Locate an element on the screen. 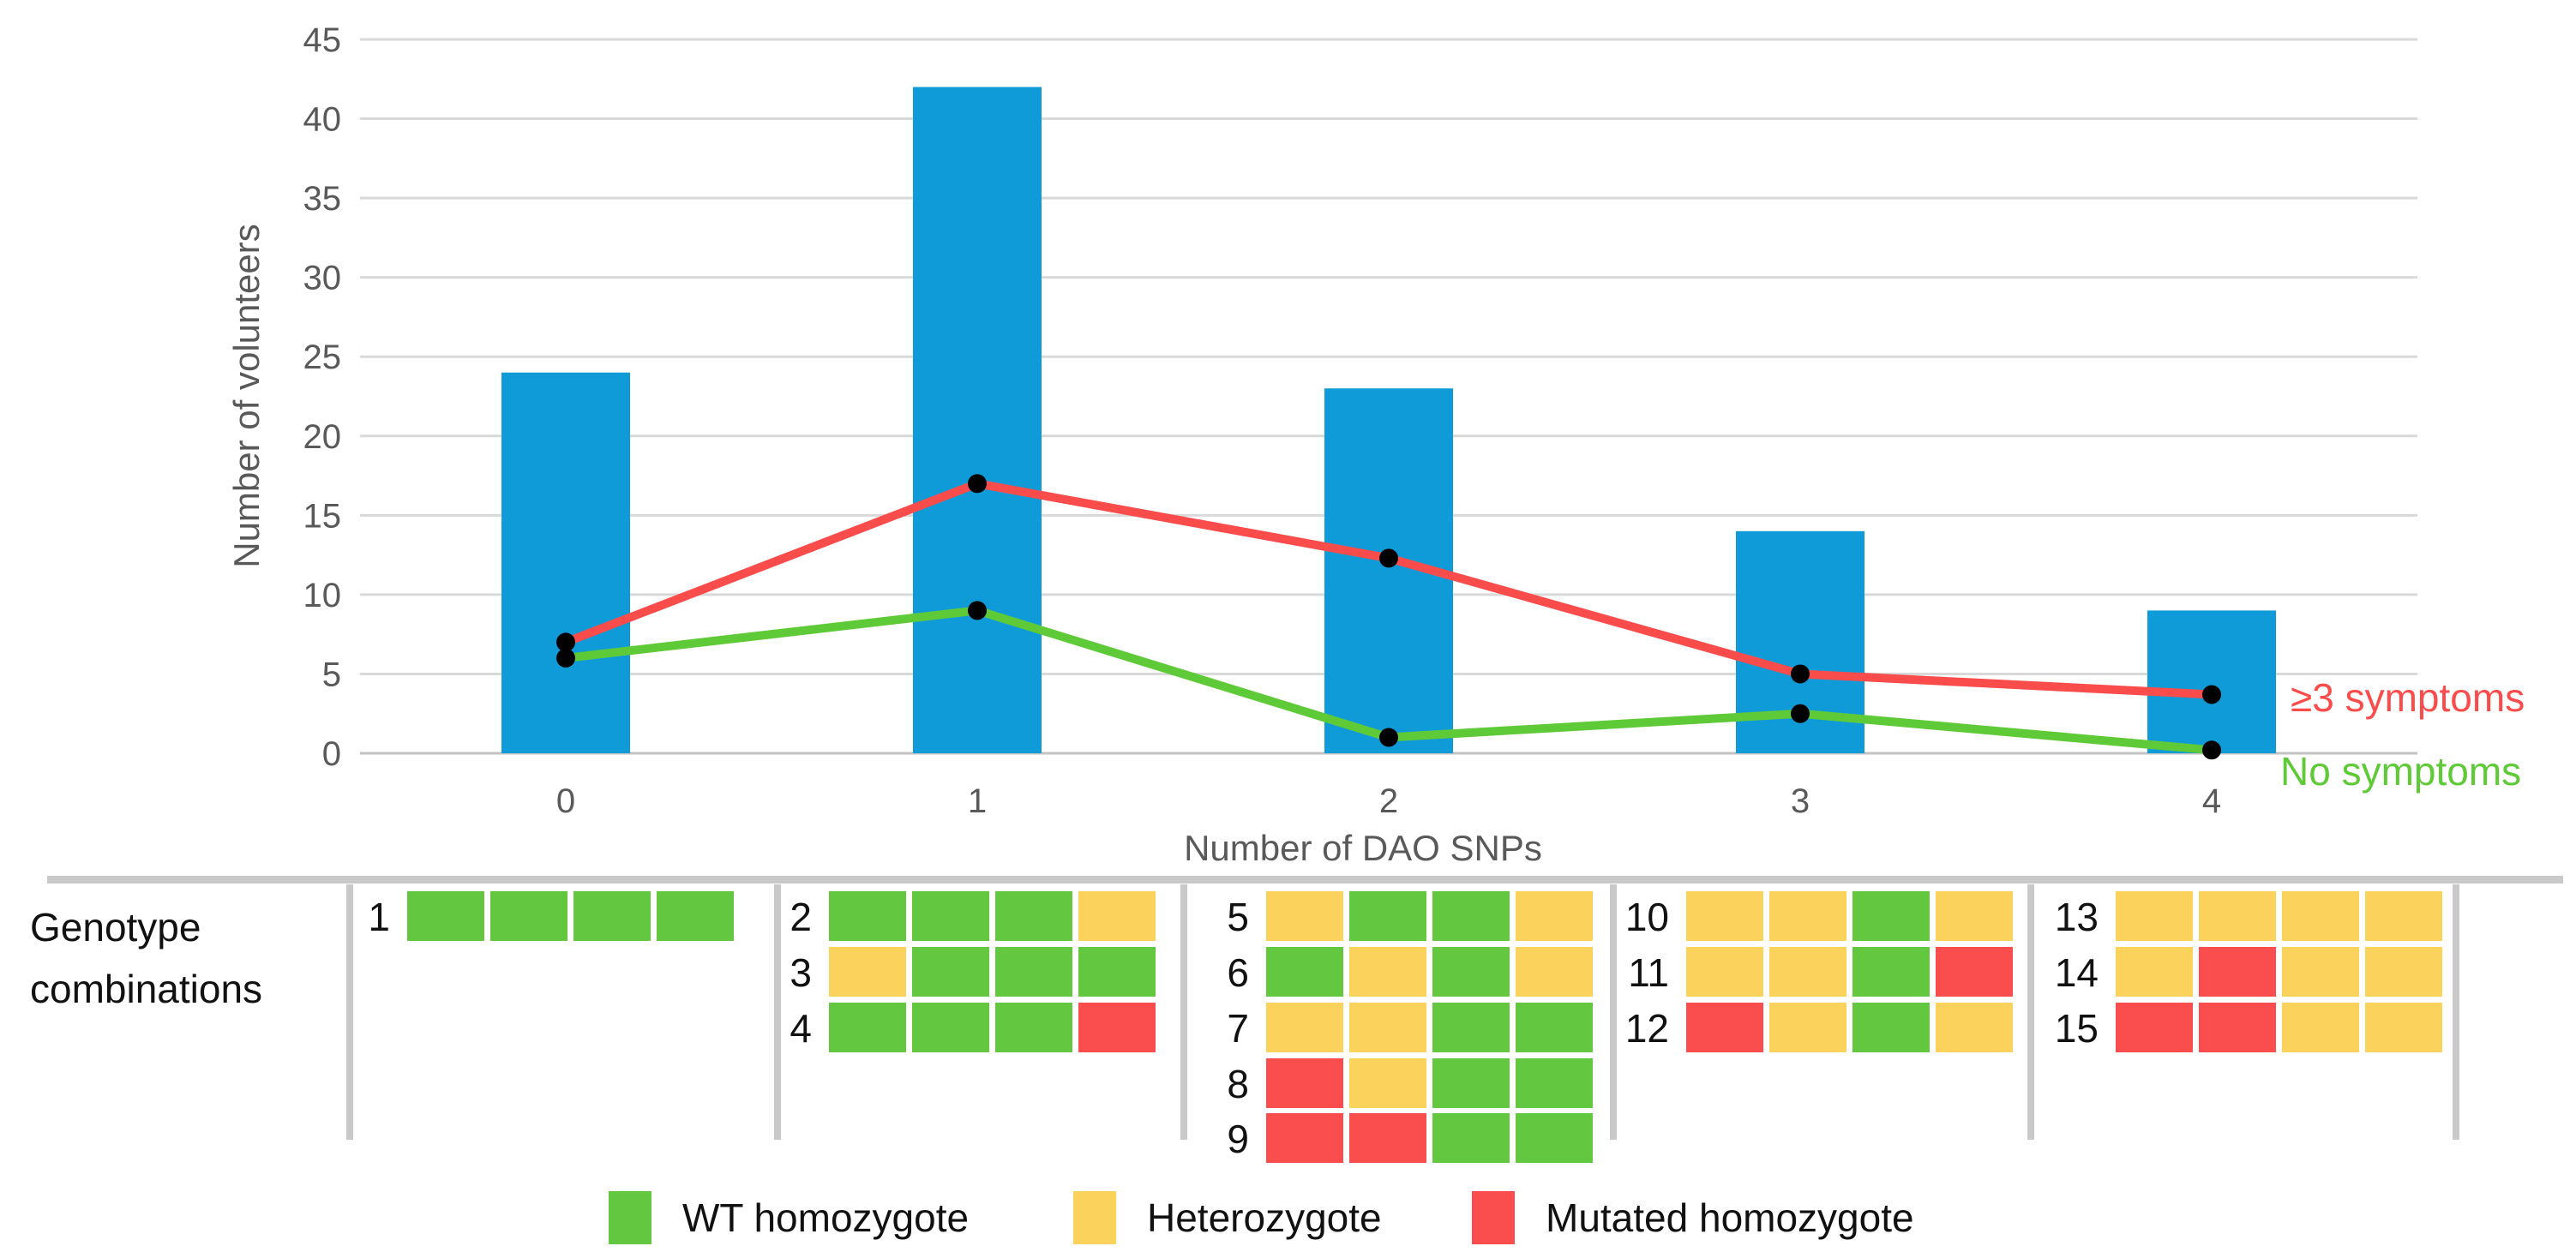 Image resolution: width=2576 pixels, height=1258 pixels. combo-number: 7 is located at coordinates (1238, 1028).